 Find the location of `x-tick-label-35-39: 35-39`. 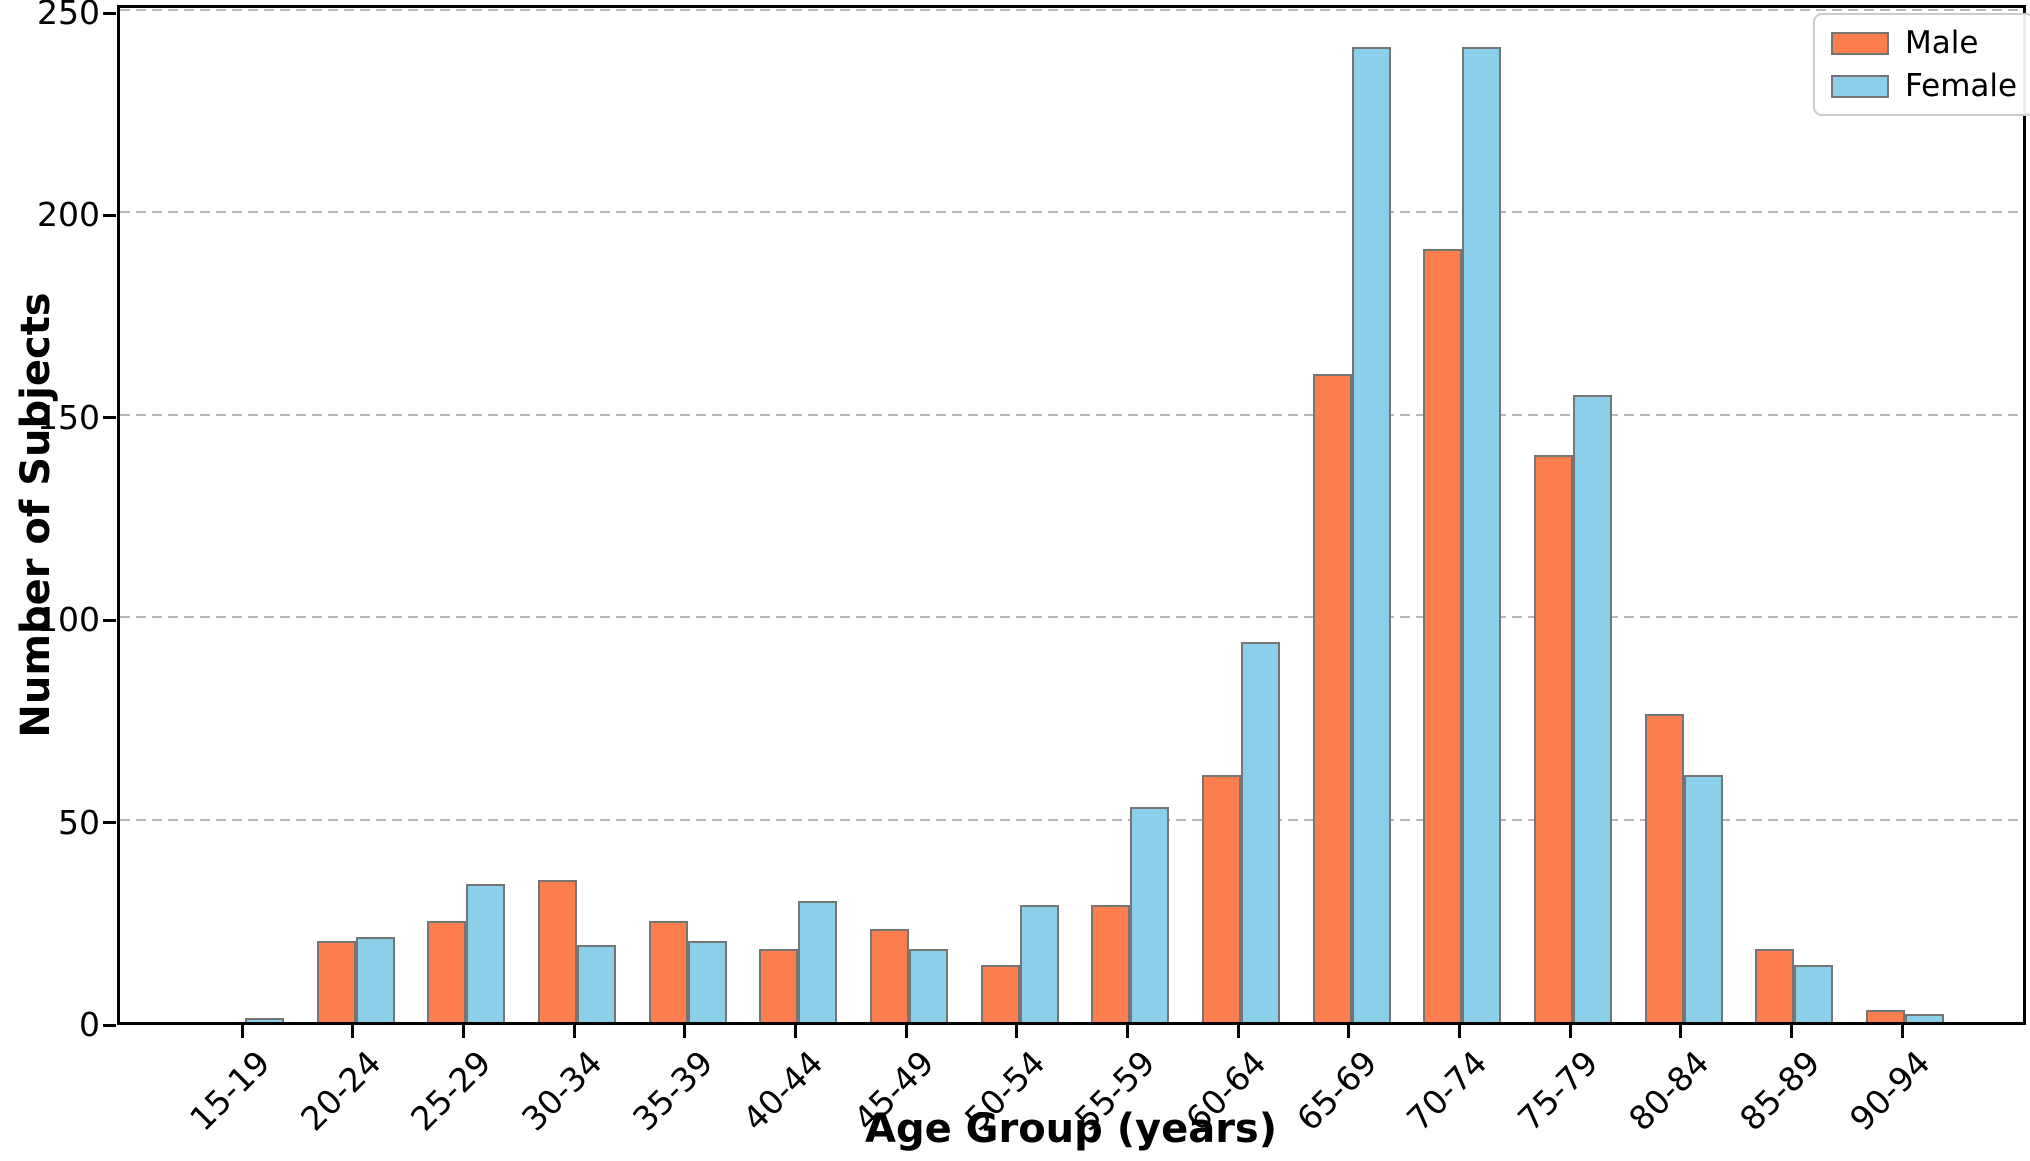

x-tick-label-35-39: 35-39 is located at coordinates (672, 1091).